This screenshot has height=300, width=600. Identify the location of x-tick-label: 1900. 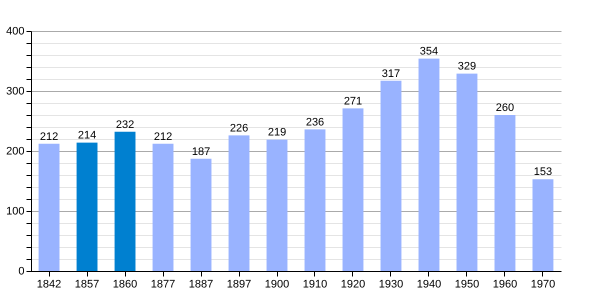
(277, 284).